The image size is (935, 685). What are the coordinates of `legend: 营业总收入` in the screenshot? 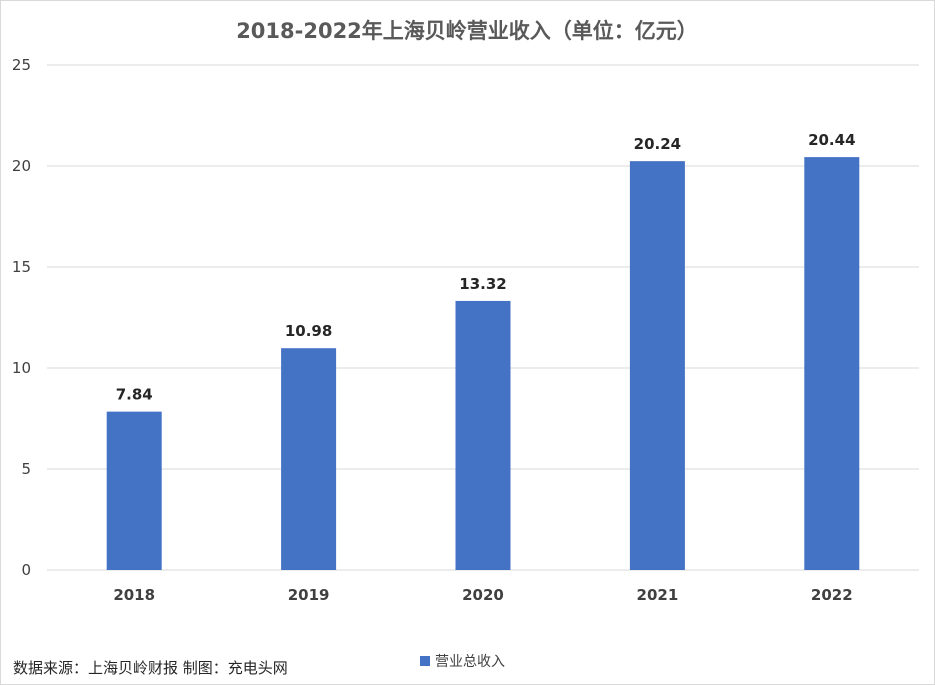 It's located at (462, 662).